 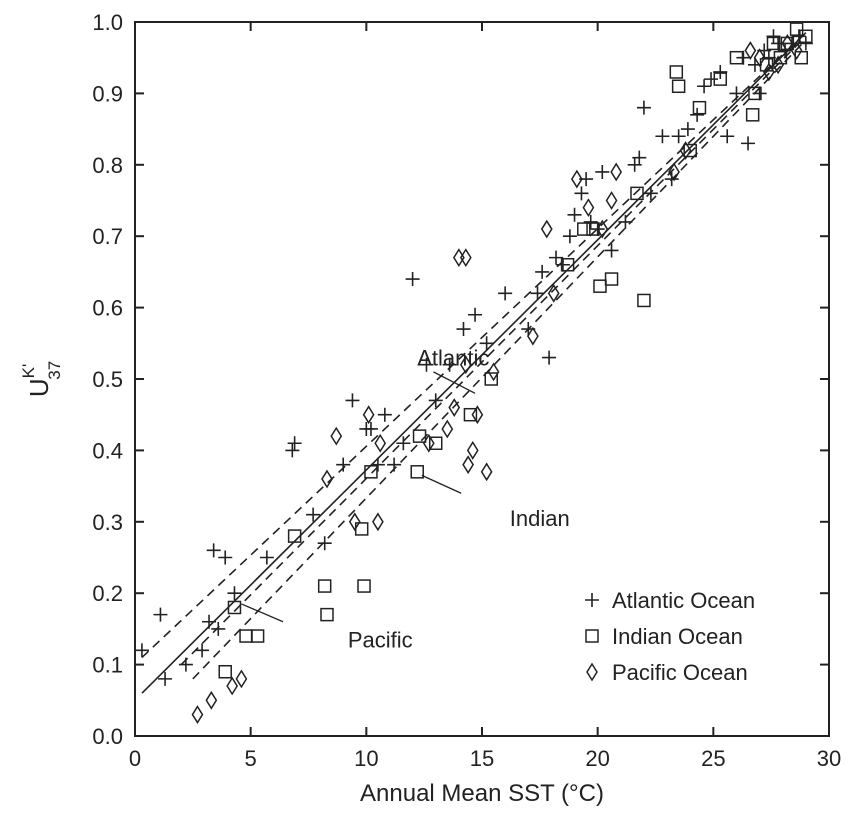 I want to click on x-tick-label: 15, so click(x=482, y=758).